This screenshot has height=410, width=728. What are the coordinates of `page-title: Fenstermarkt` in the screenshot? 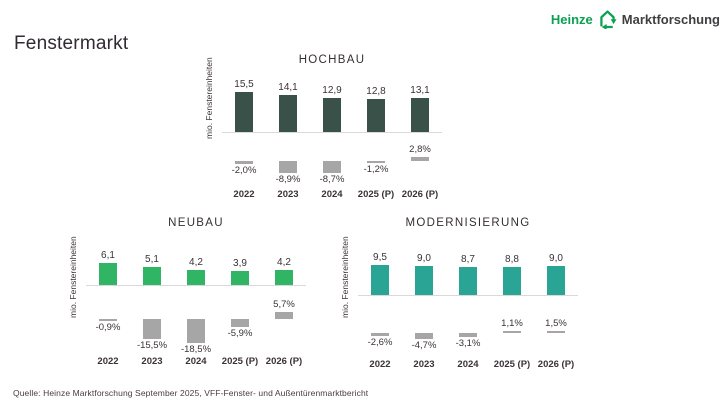 It's located at (71, 43).